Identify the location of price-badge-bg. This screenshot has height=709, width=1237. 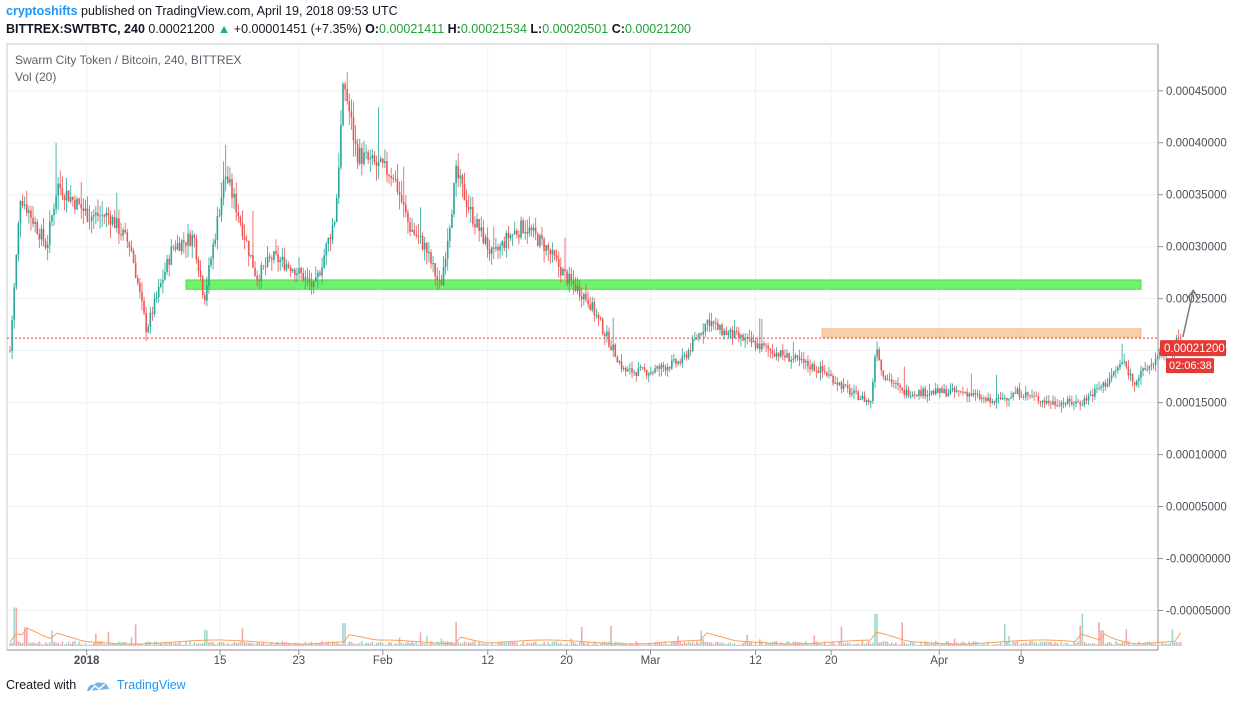
(1193, 348).